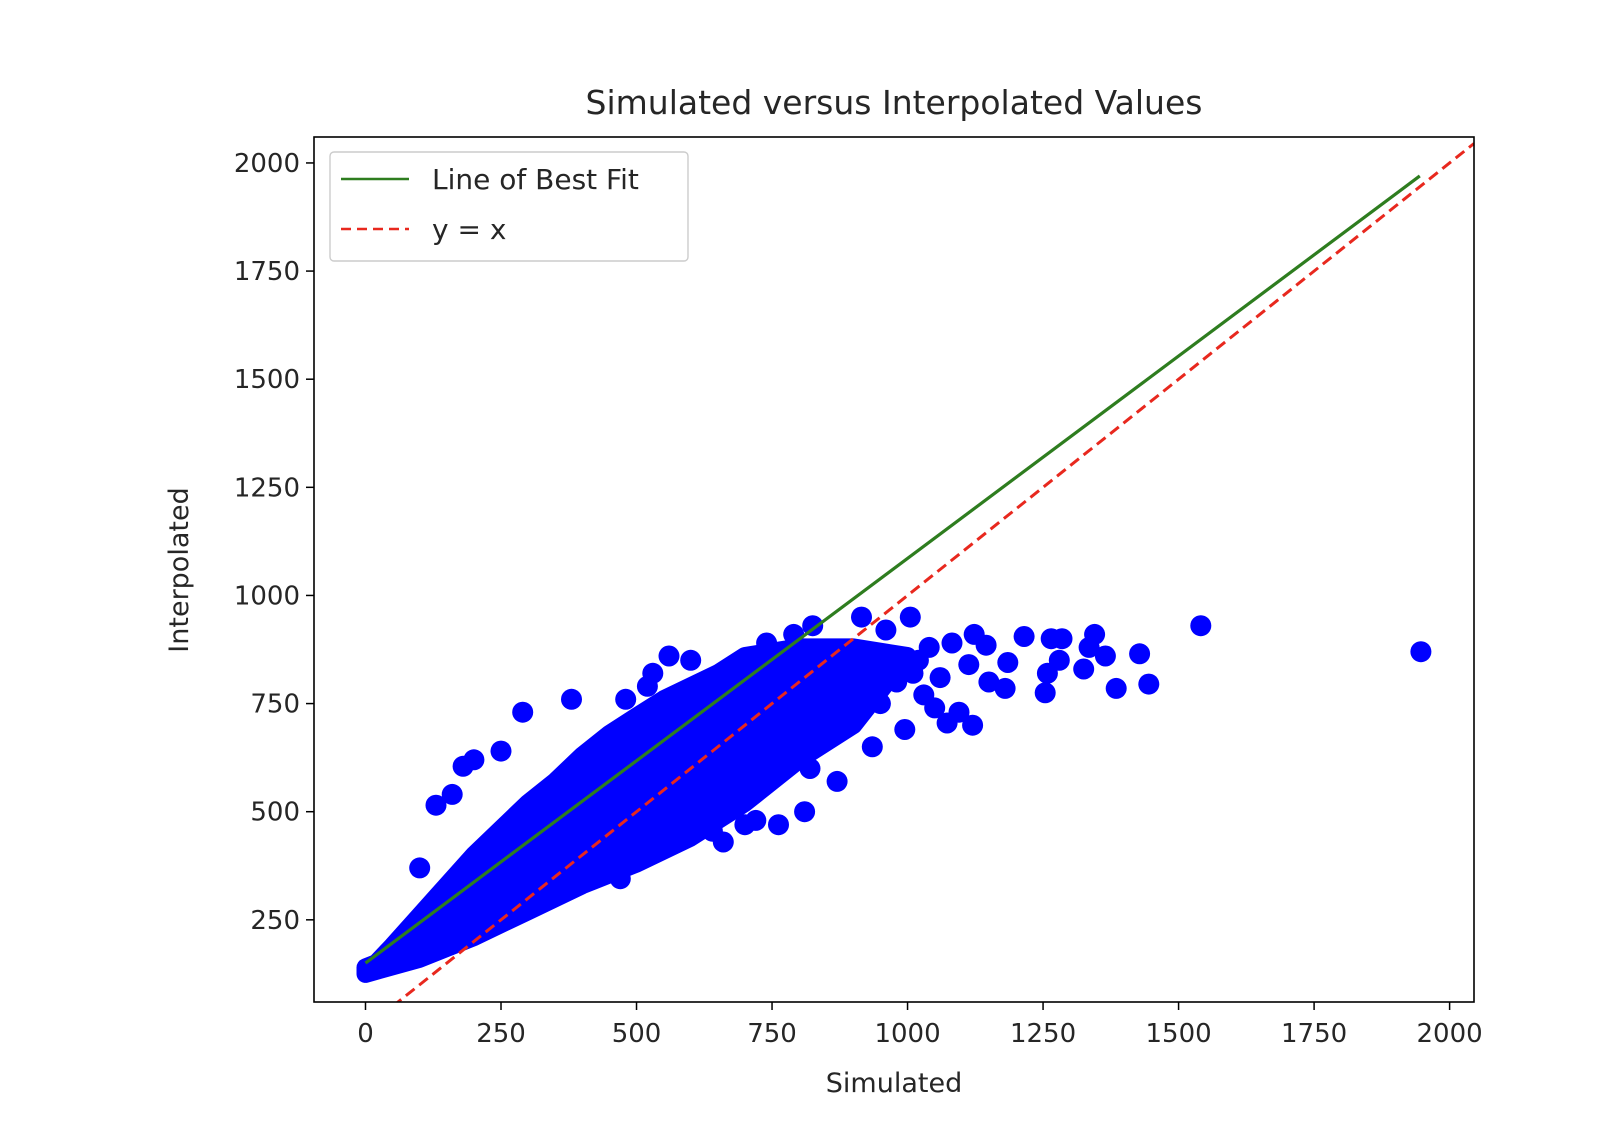  What do you see at coordinates (267, 272) in the screenshot?
I see `y-tick-label: 1750` at bounding box center [267, 272].